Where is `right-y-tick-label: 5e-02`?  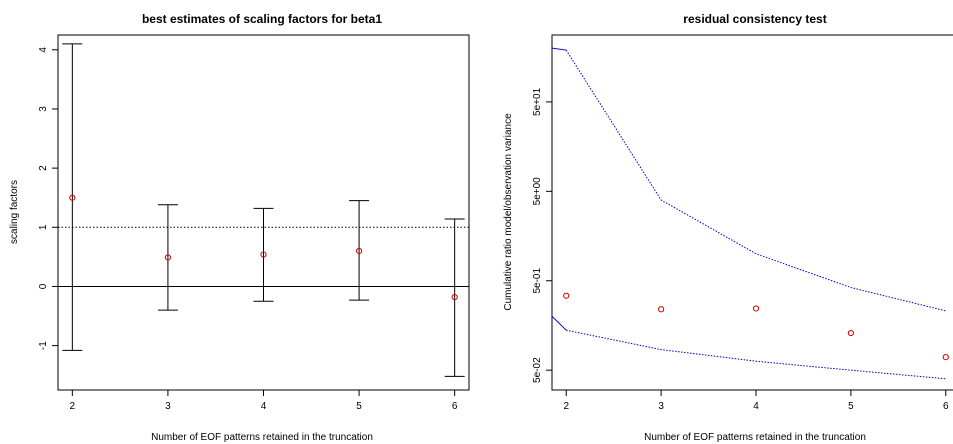
right-y-tick-label: 5e-02 is located at coordinates (537, 370).